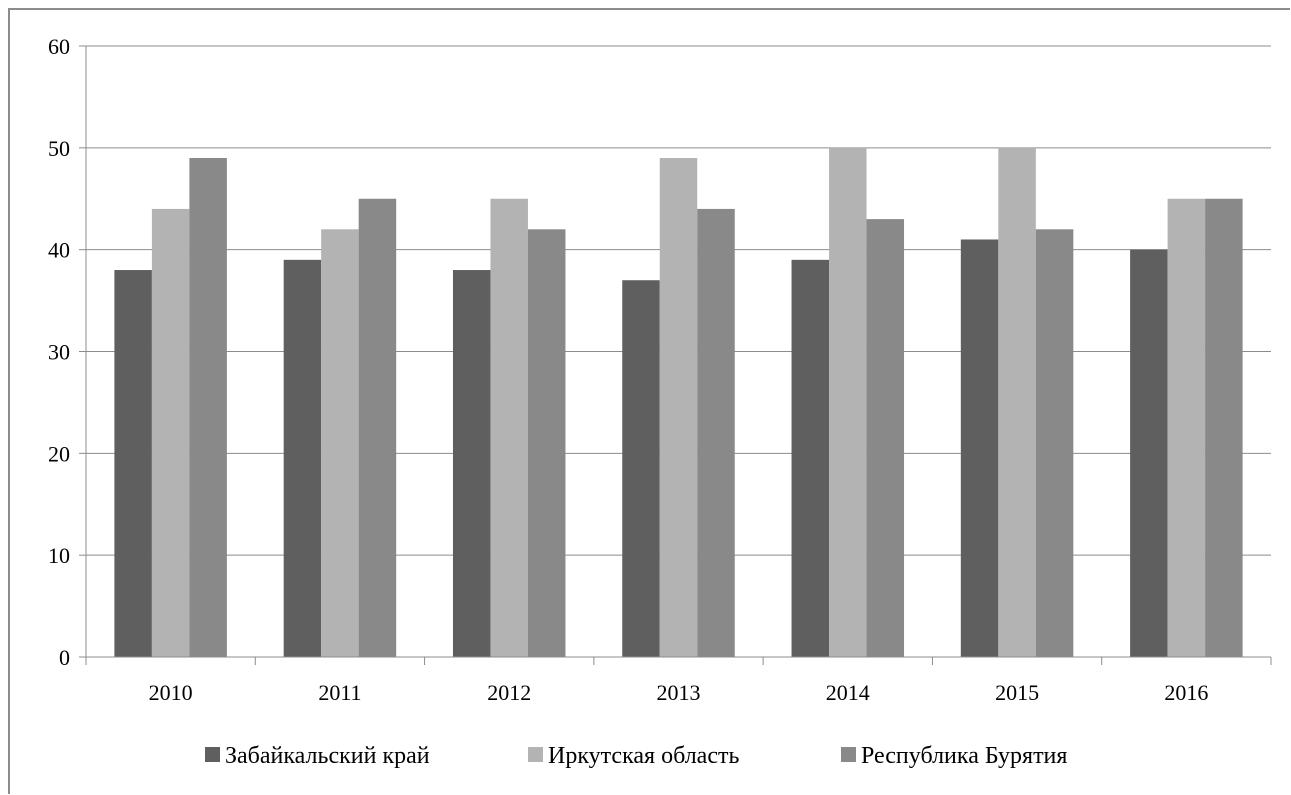 Image resolution: width=1291 pixels, height=795 pixels. What do you see at coordinates (59, 46) in the screenshot?
I see `y-tick-label: 60` at bounding box center [59, 46].